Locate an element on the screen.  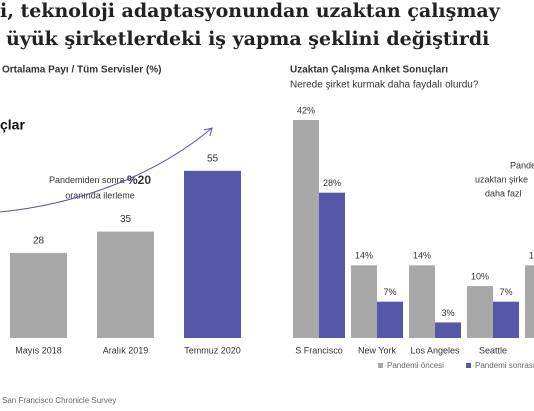
trend-arrow is located at coordinates (106, 170).